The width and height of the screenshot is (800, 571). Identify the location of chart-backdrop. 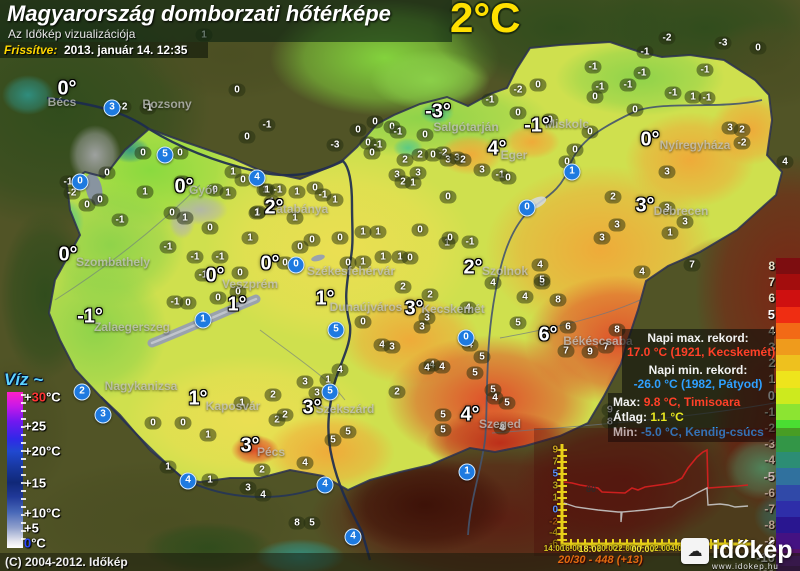
(667, 492).